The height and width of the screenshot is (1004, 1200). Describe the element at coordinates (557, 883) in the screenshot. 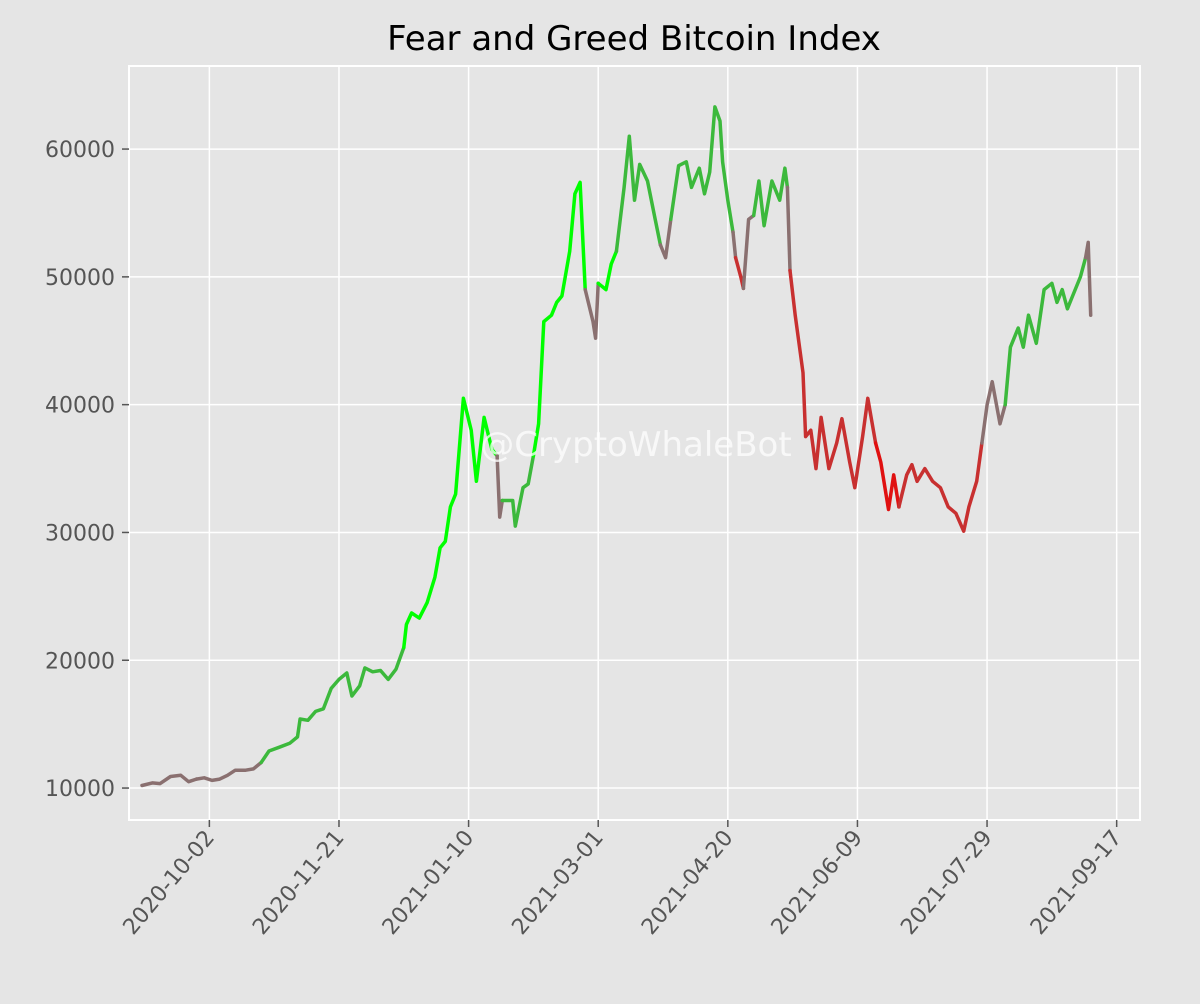

I see `x-tick-label: 2021-03-01` at that location.